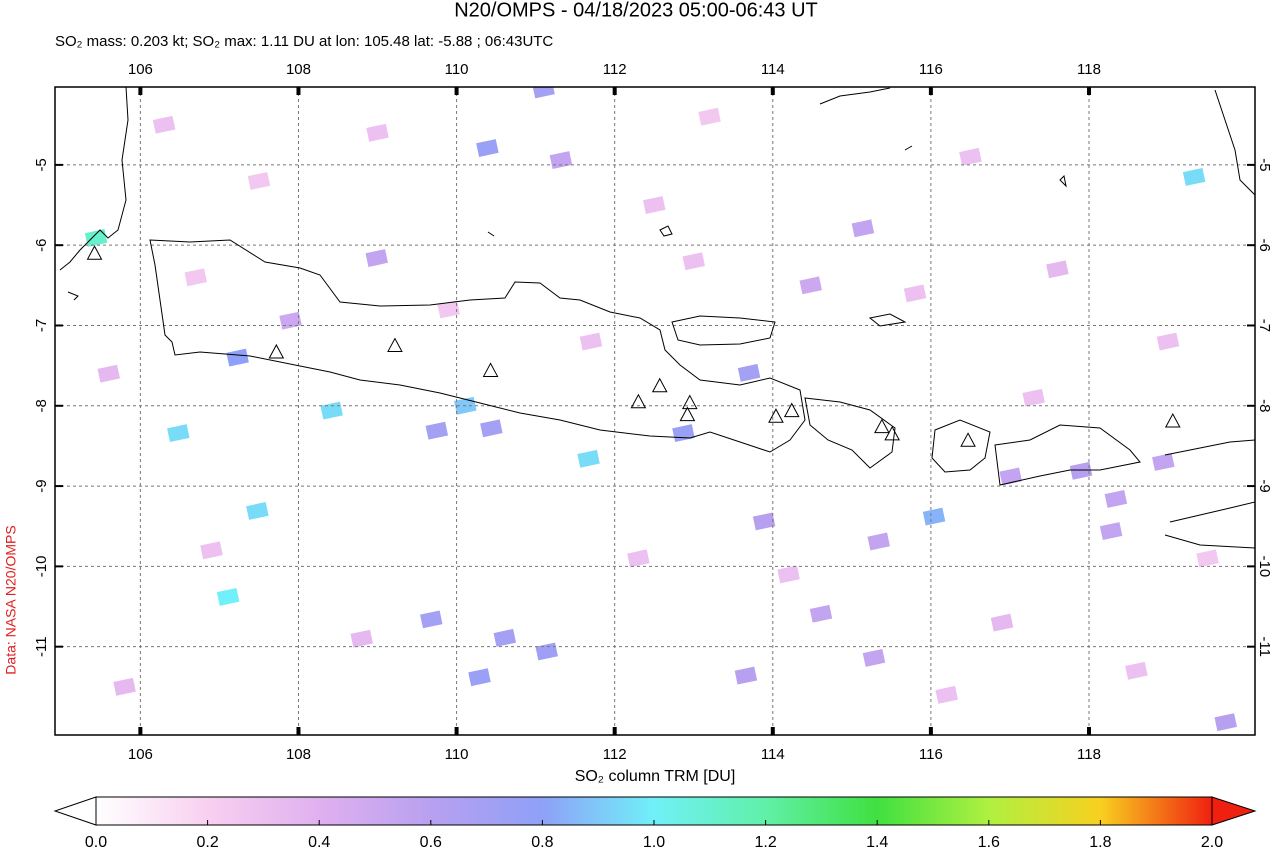 This screenshot has width=1272, height=858. Describe the element at coordinates (477, 346) in the screenshot. I see `coast-java` at that location.